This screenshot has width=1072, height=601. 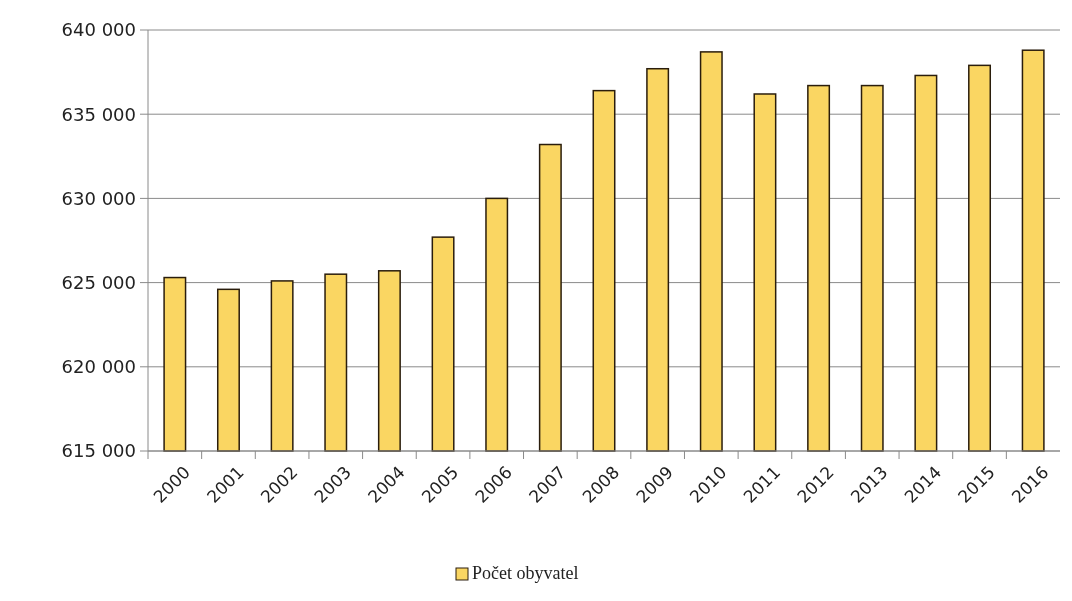 I want to click on legend-label: Počet obyvatel, so click(x=525, y=573).